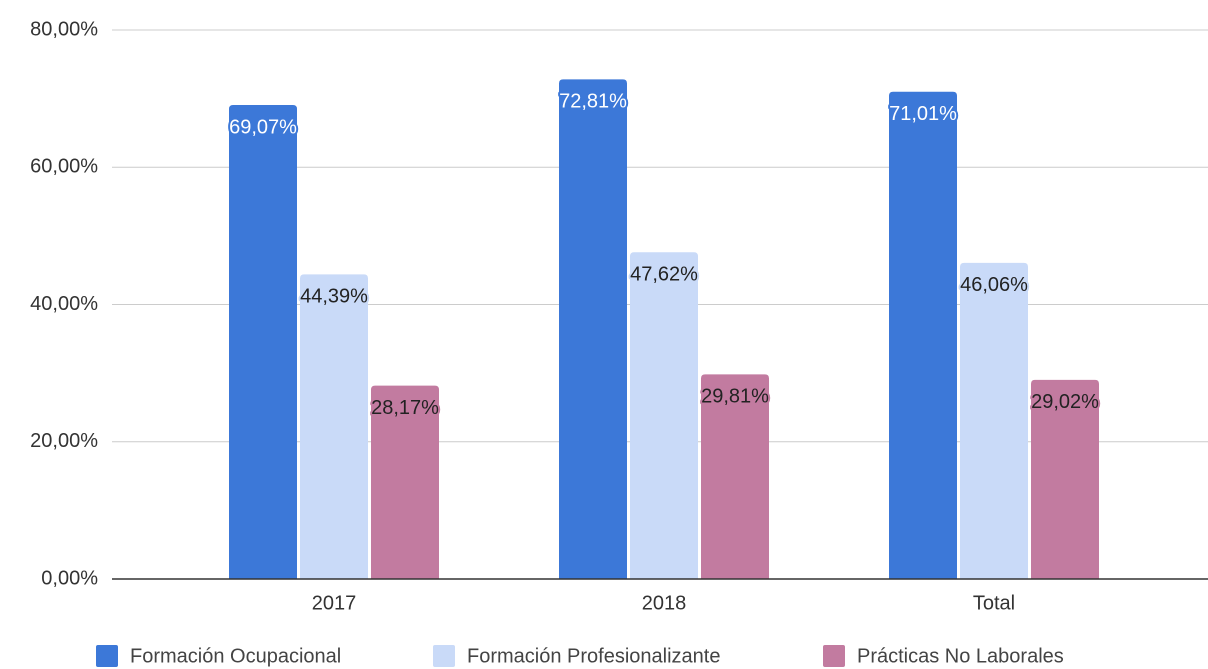 Image resolution: width=1208 pixels, height=669 pixels. What do you see at coordinates (593, 102) in the screenshot?
I see `value-label: 72,81%` at bounding box center [593, 102].